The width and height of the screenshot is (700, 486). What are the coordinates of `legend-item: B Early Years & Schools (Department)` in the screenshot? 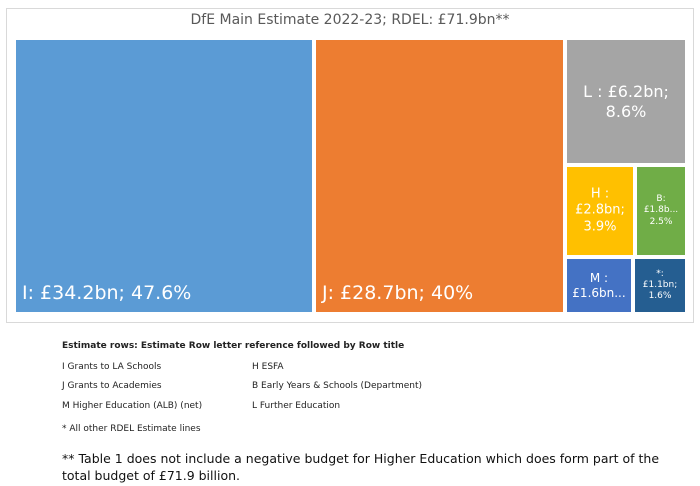 It's located at (337, 386).